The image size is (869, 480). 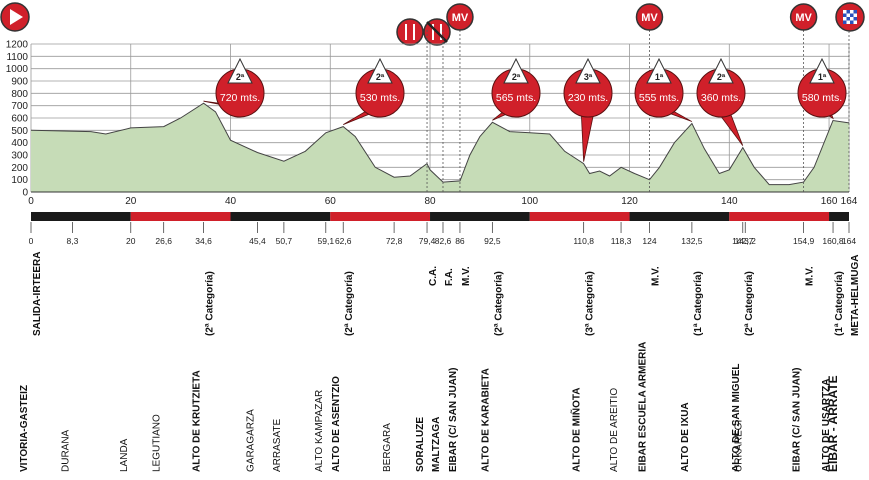 I want to click on route-name: SORALUZE, so click(x=420, y=444).